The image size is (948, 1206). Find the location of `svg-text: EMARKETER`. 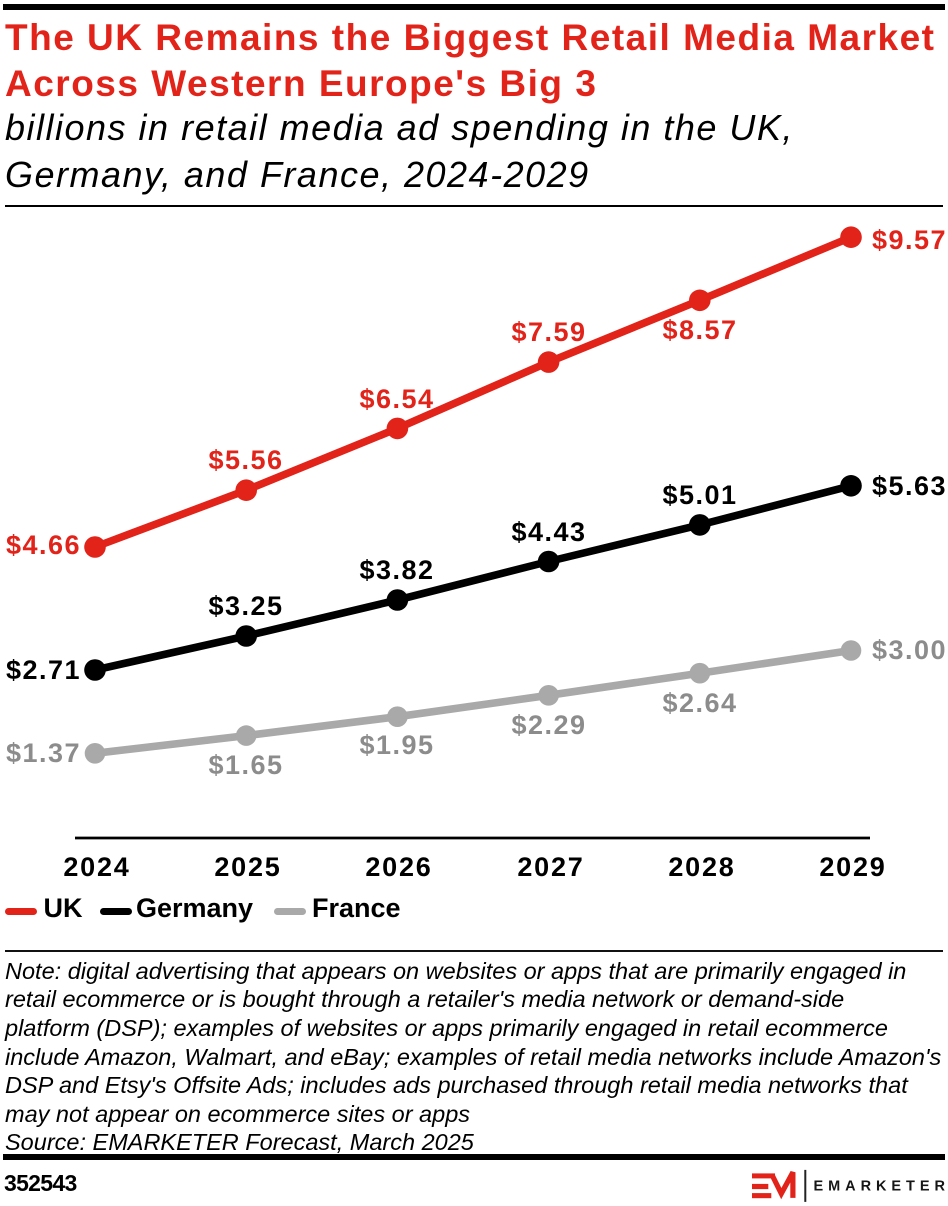

svg-text: EMARKETER is located at coordinates (881, 1187).